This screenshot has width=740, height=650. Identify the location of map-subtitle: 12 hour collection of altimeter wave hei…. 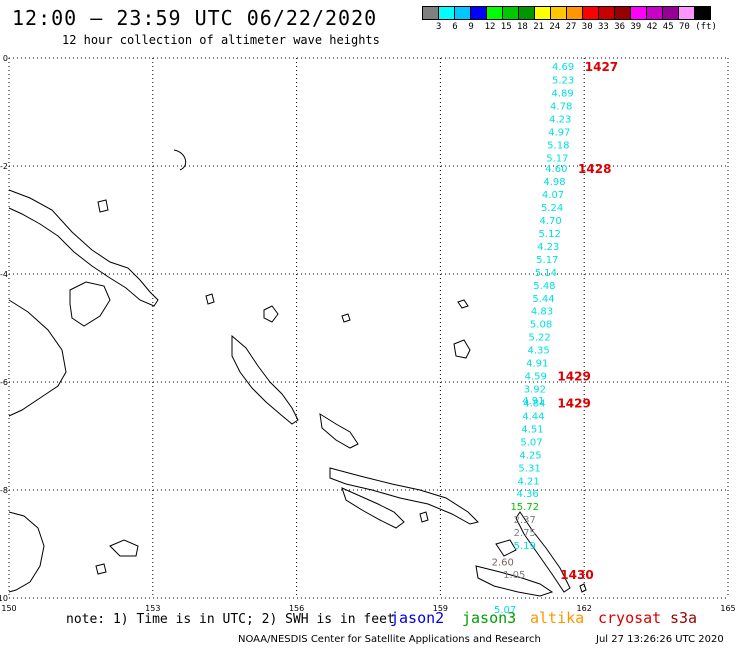
(221, 40).